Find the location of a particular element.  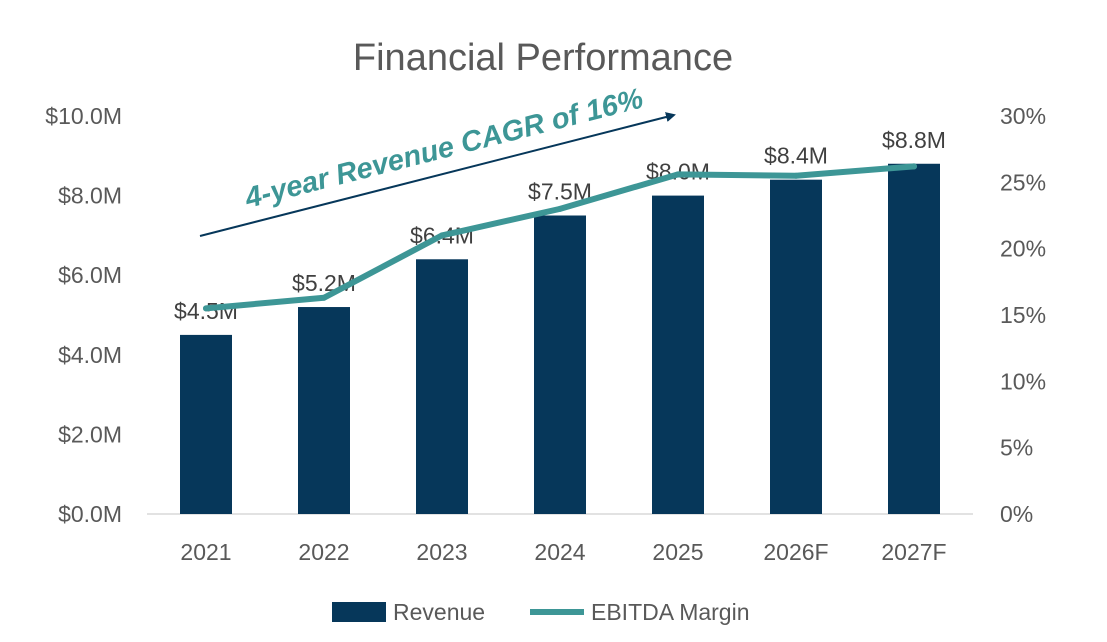

x-axis-tick-label: 2022 is located at coordinates (323, 552).